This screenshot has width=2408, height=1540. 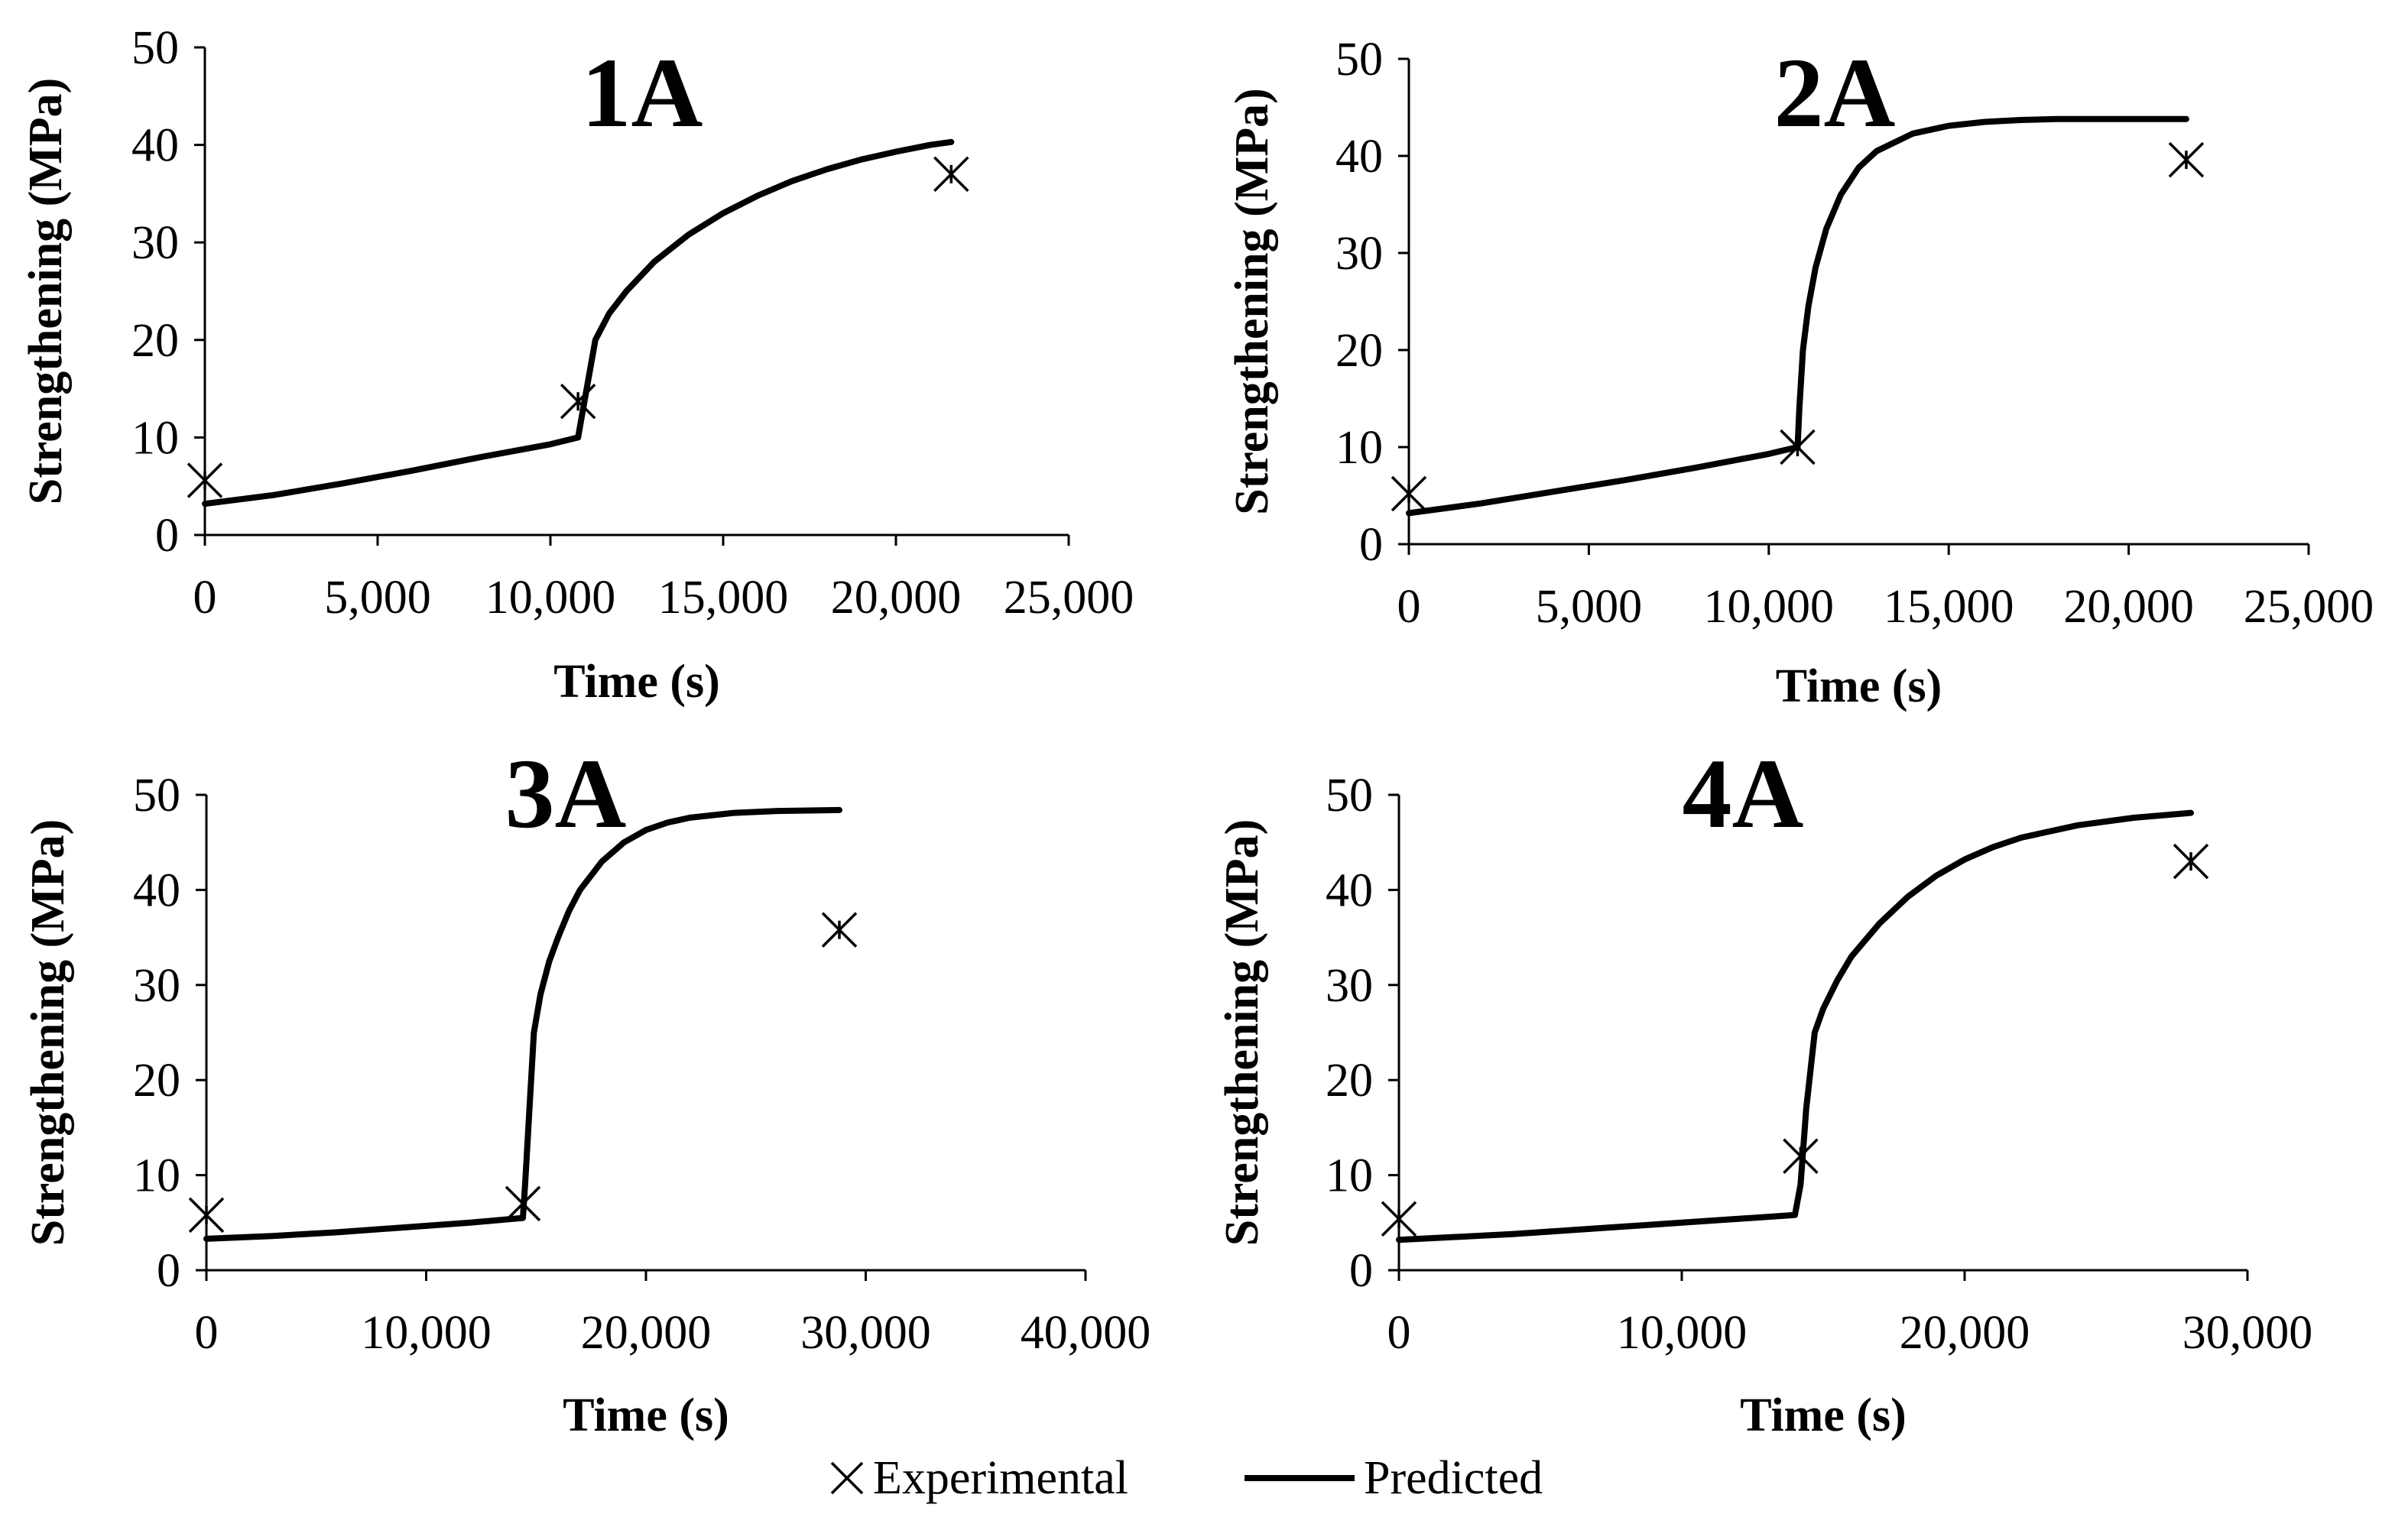 What do you see at coordinates (566, 794) in the screenshot?
I see `panel-title: 3A` at bounding box center [566, 794].